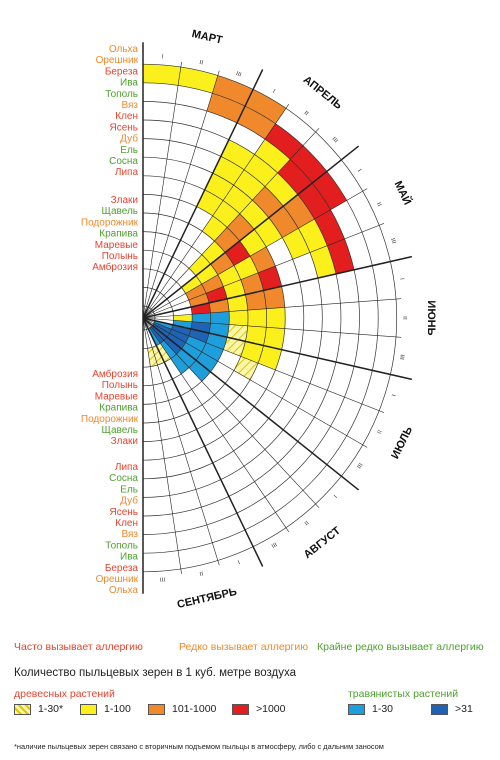  What do you see at coordinates (123, 161) in the screenshot?
I see `plant-label: Сосна` at bounding box center [123, 161].